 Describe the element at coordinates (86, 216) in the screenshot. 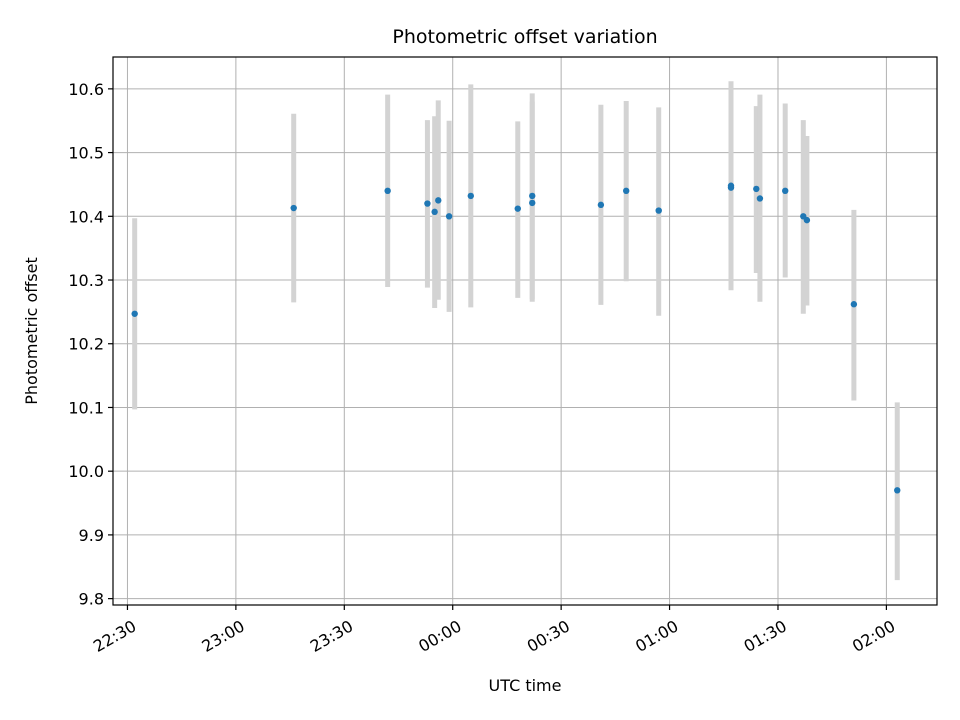

I see `y-tick-label: 10.4` at that location.